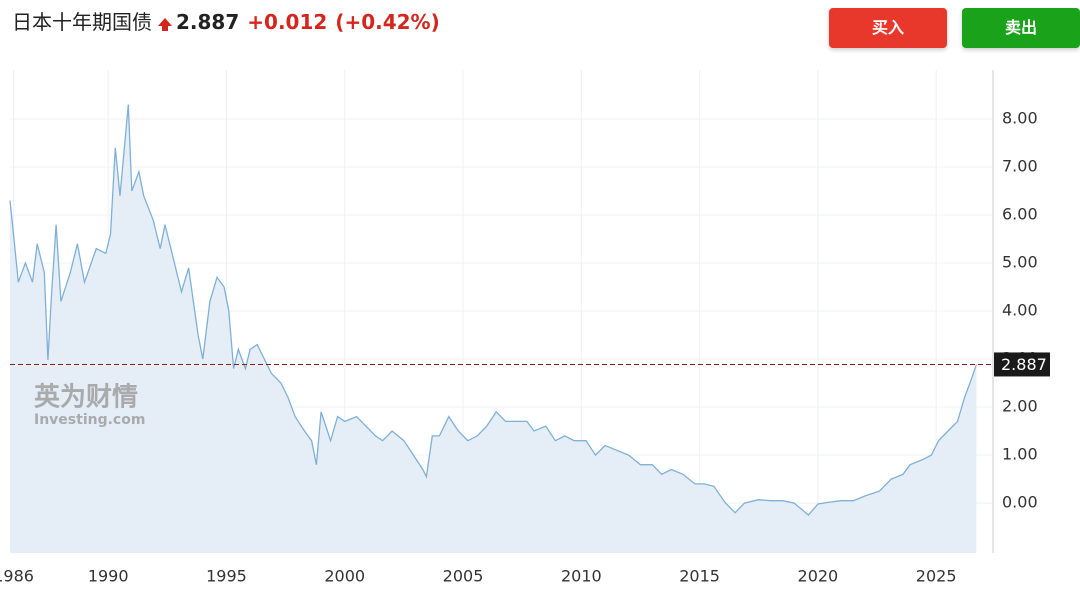 The width and height of the screenshot is (1080, 606). Describe the element at coordinates (344, 576) in the screenshot. I see `x-tick-label: 2000` at that location.